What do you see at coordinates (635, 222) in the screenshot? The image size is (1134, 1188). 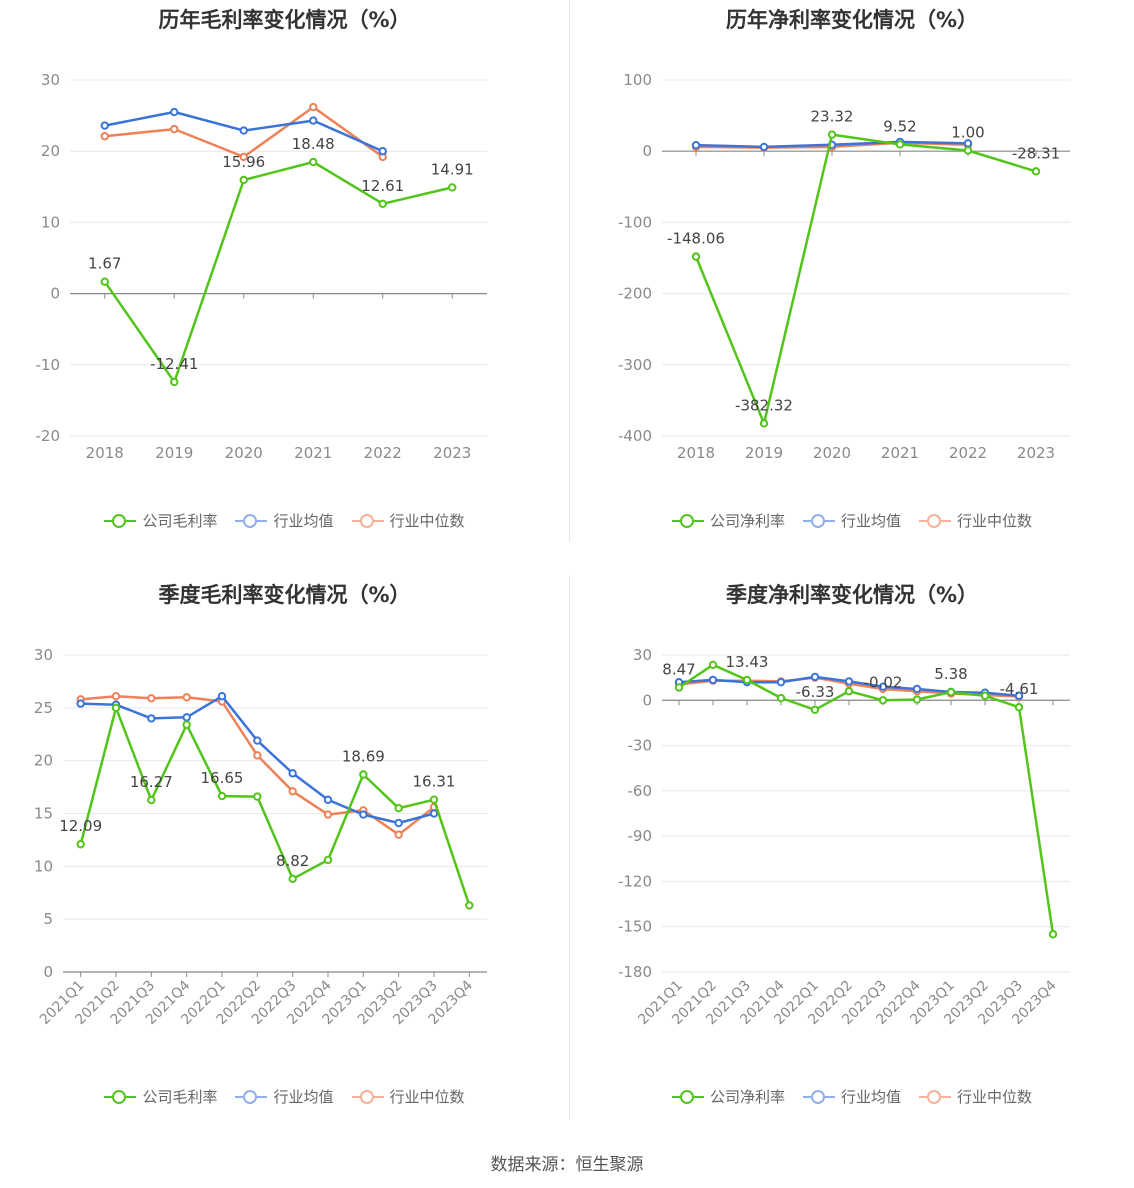 I see `y-tick-label: -100` at bounding box center [635, 222].